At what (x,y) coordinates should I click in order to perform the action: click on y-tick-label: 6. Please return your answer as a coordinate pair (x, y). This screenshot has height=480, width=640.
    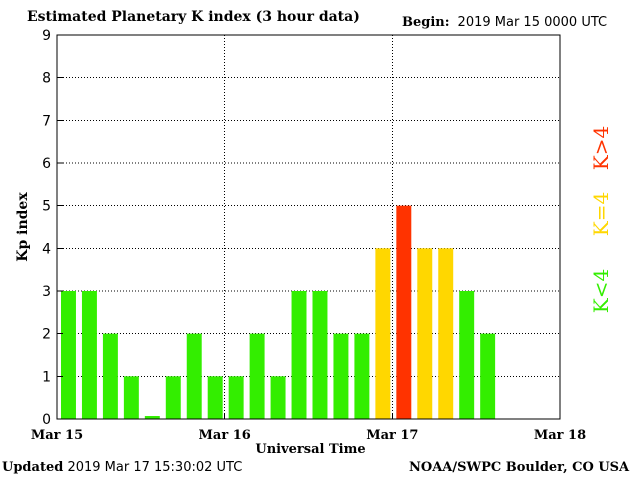
    Looking at the image, I should click on (46, 164).